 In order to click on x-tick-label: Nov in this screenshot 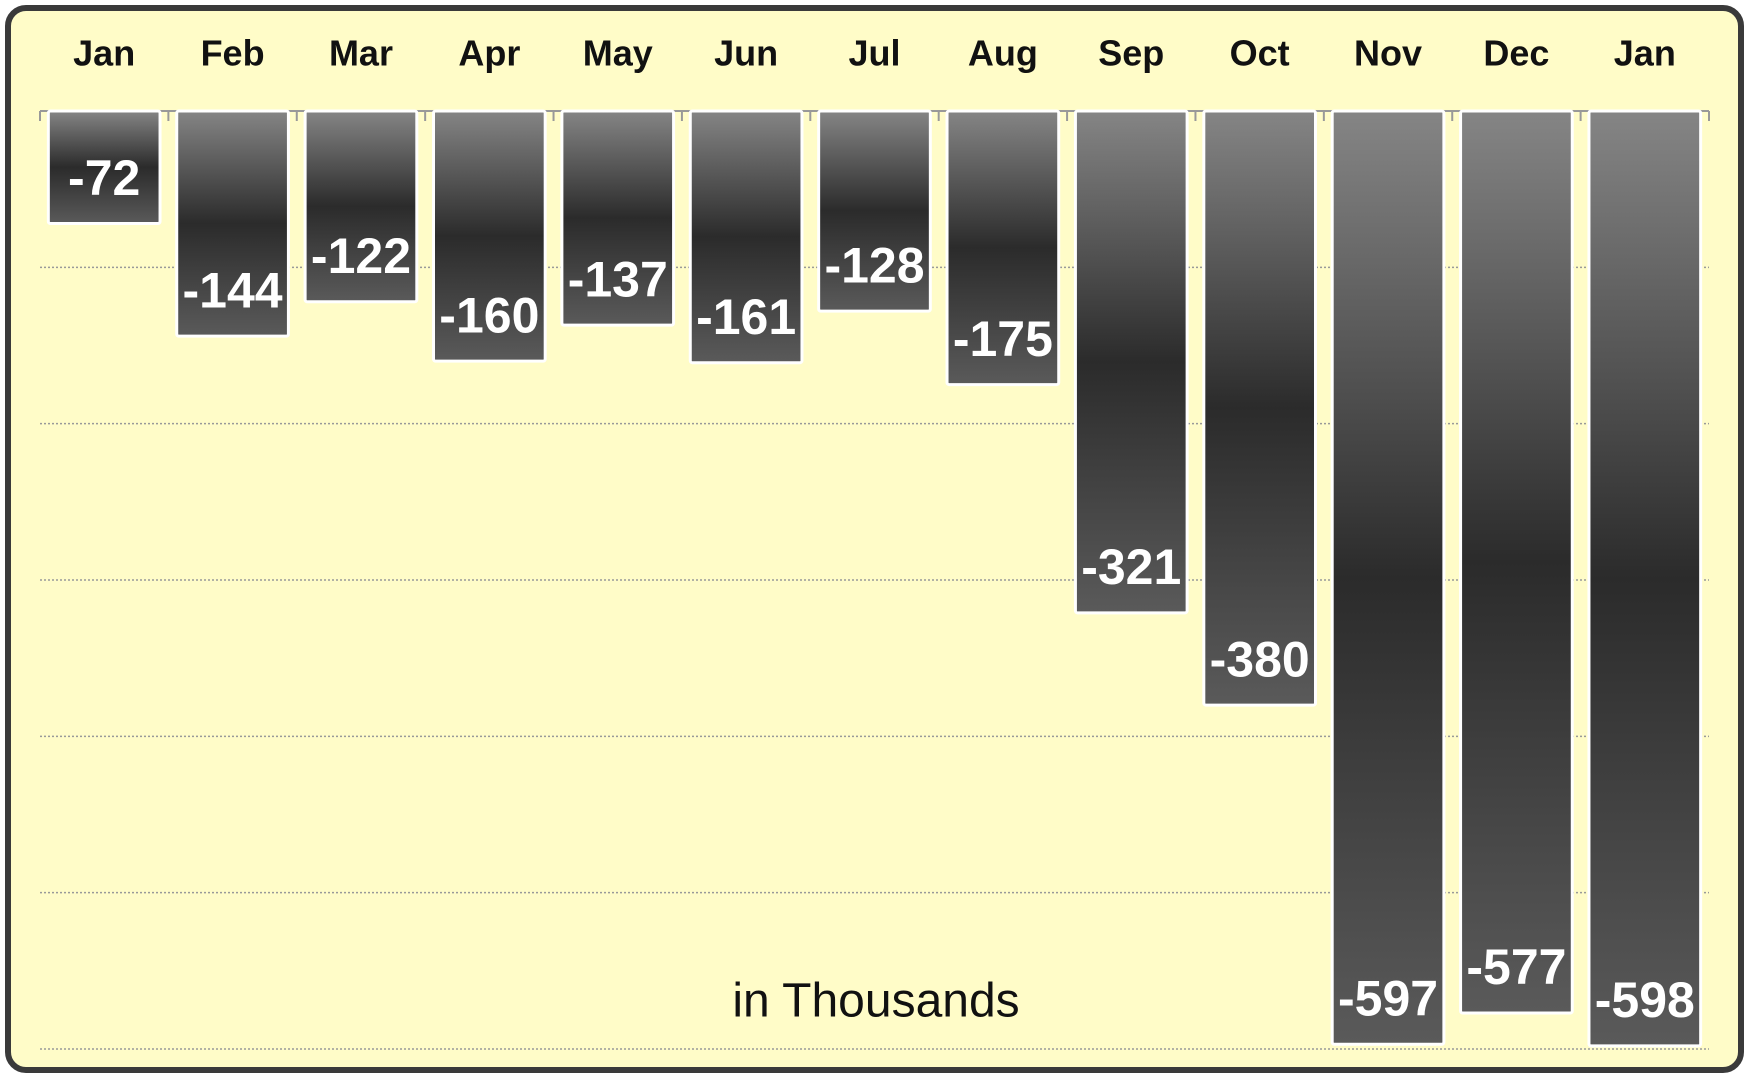, I will do `click(1388, 53)`.